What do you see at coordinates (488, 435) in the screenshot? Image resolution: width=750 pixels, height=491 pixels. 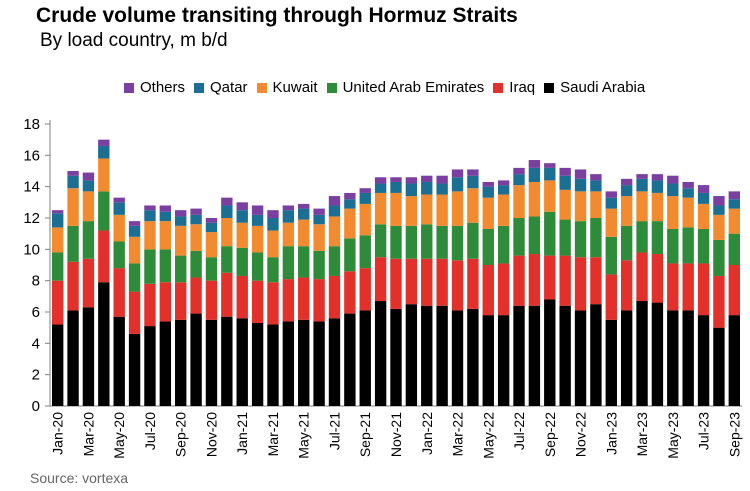 I see `x-tick-label: May-22` at bounding box center [488, 435].